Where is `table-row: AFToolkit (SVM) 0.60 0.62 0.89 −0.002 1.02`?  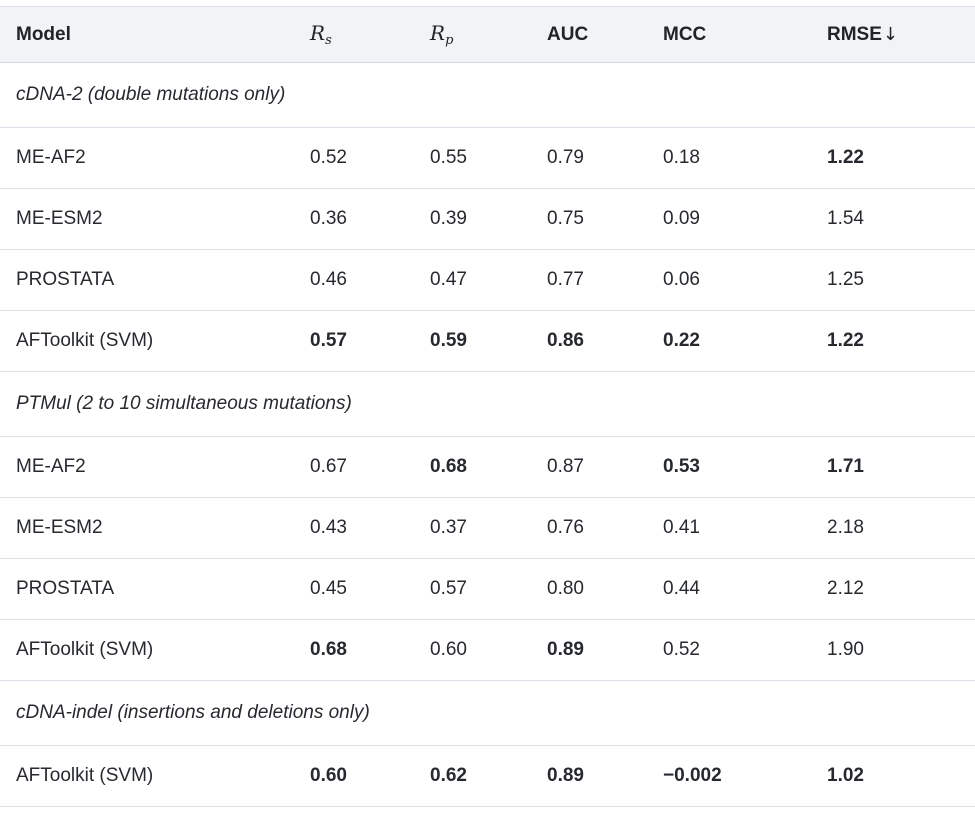 table-row: AFToolkit (SVM) 0.60 0.62 0.89 −0.002 1.02 is located at coordinates (487, 776).